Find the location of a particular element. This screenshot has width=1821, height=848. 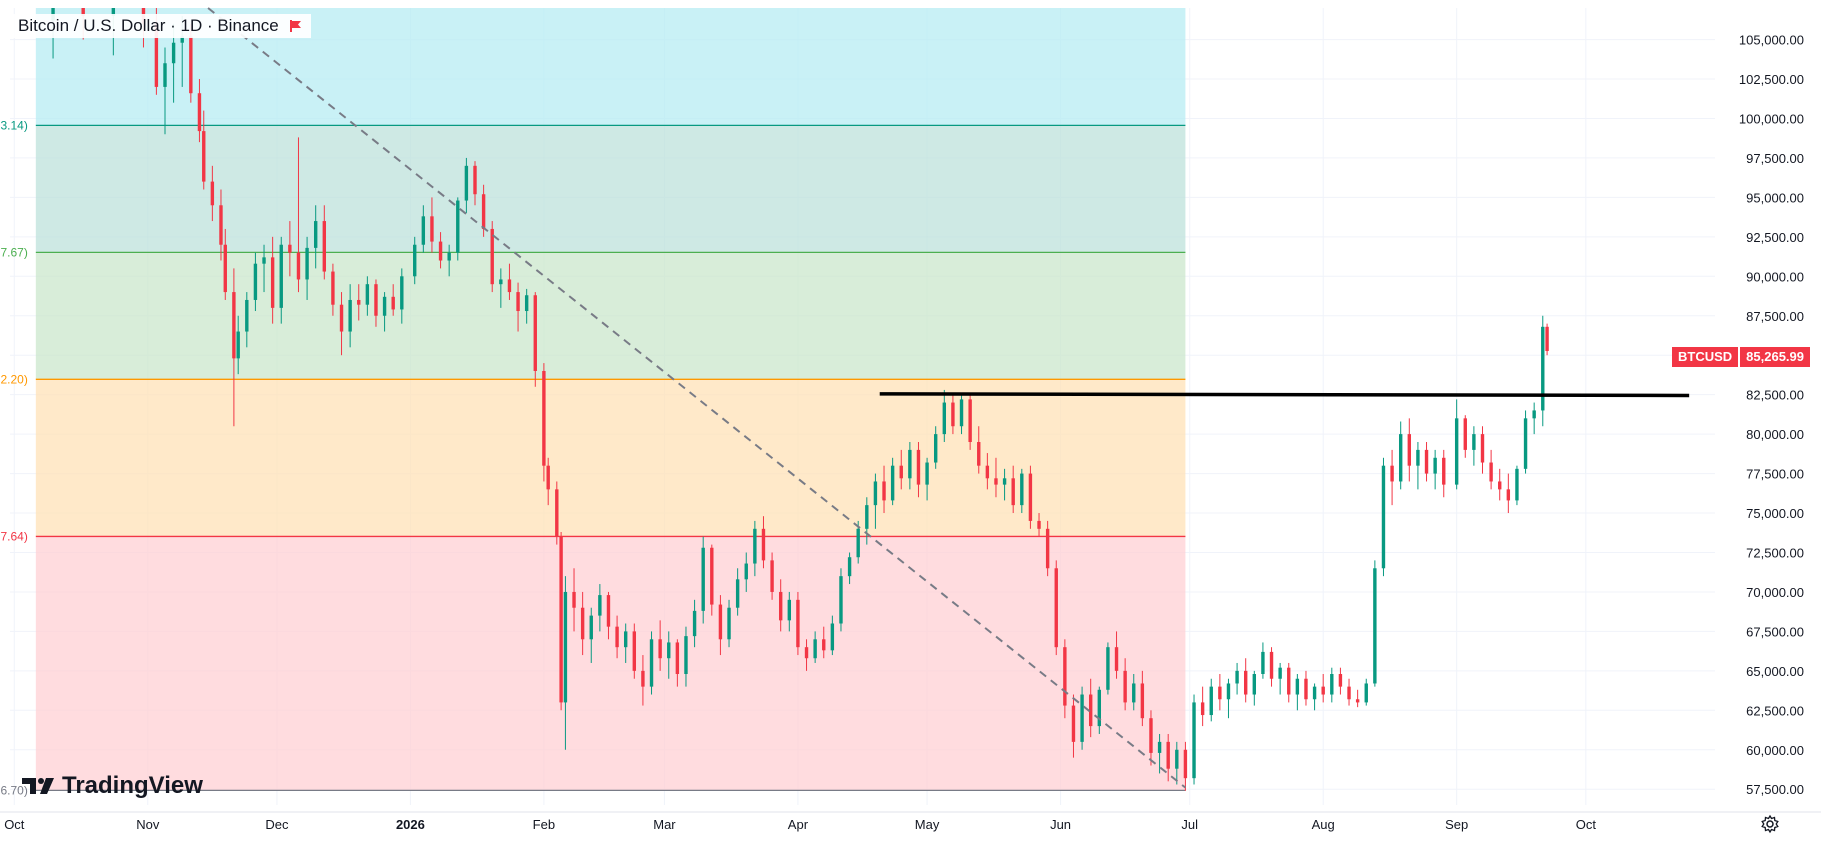

symbol-title: Bitcoin / U.S. Dollar · 1D · Binance is located at coordinates (148, 25).